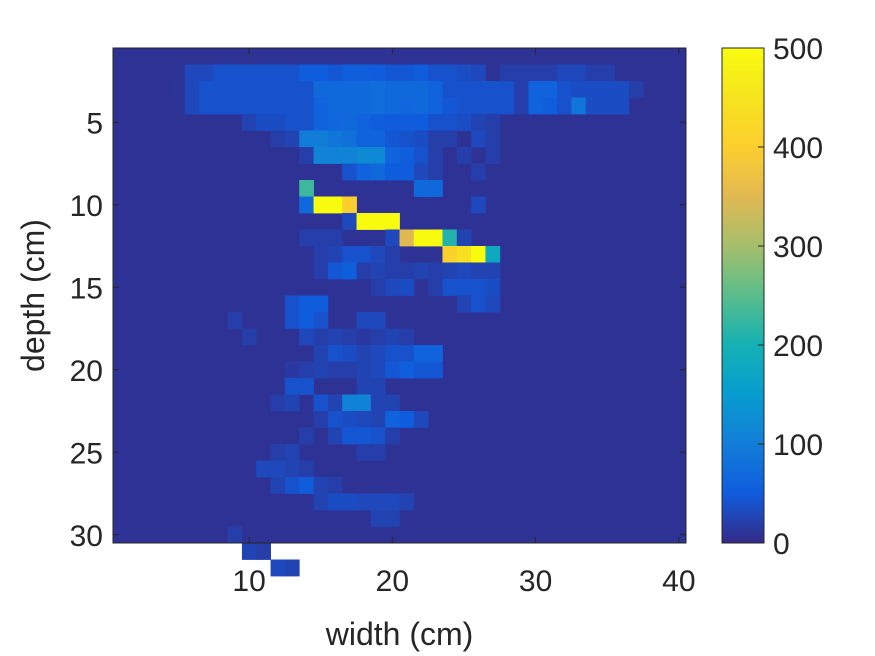  What do you see at coordinates (86, 371) in the screenshot?
I see `y-tick-label: 20` at bounding box center [86, 371].